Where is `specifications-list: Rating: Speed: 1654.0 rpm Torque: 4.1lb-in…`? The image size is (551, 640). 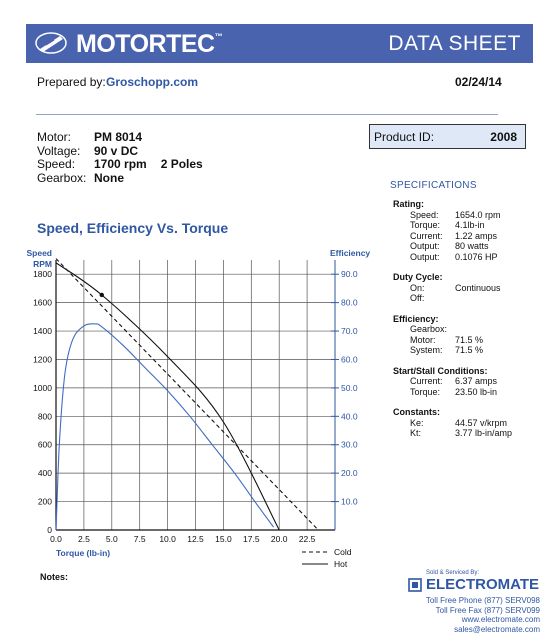 specifications-list: Rating: Speed: 1654.0 rpm Torque: 4.1lb-in… is located at coordinates (452, 319).